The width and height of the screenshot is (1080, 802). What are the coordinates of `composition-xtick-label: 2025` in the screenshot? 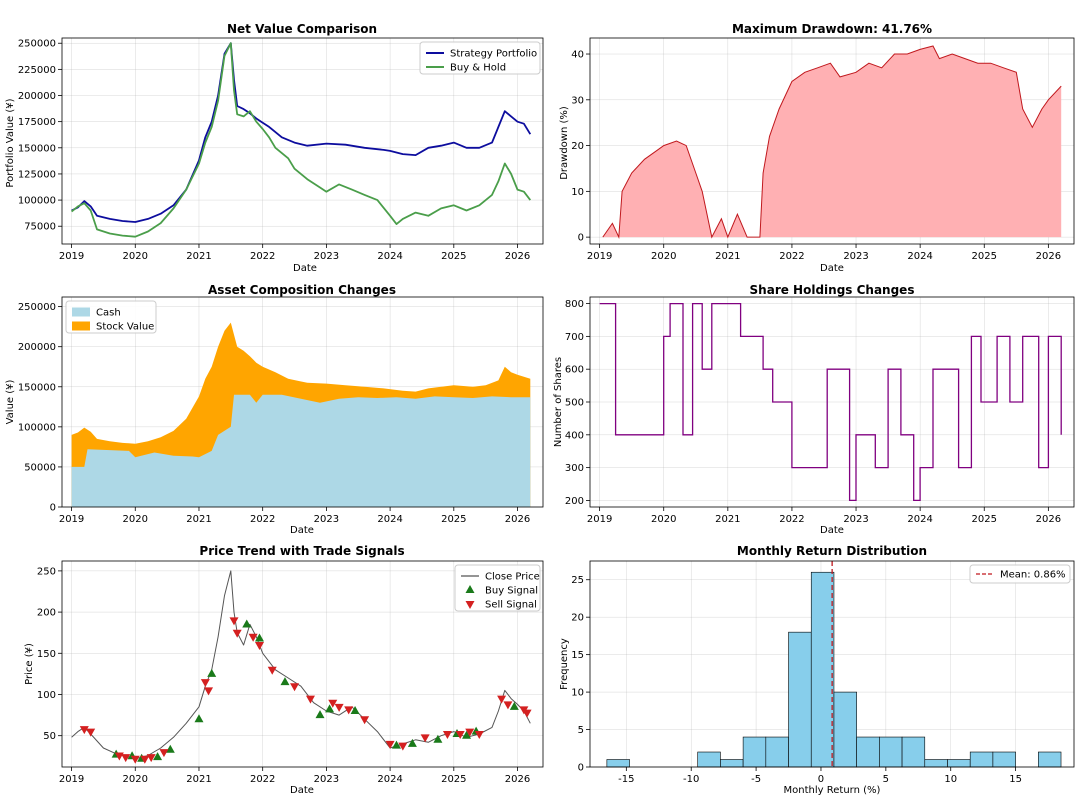 It's located at (453, 519).